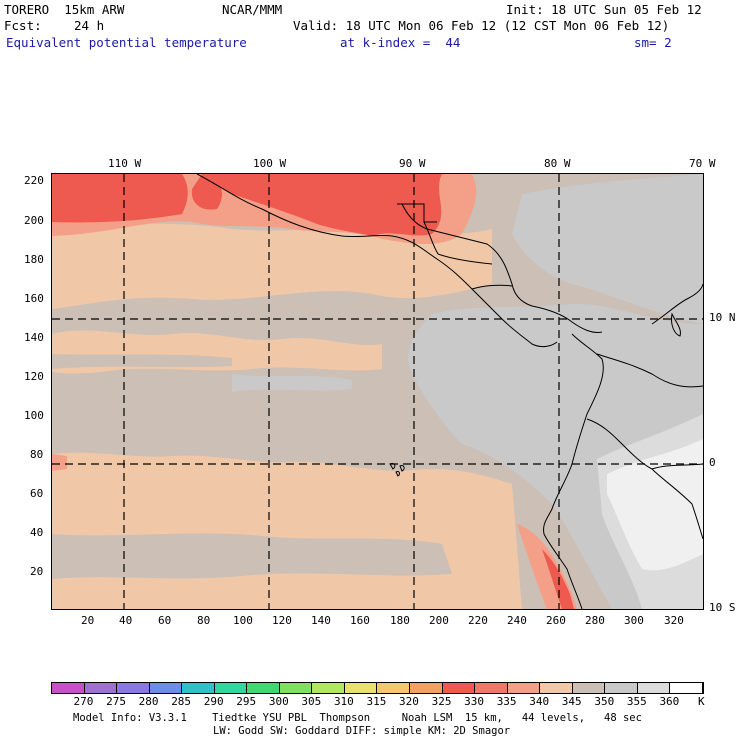 The height and width of the screenshot is (740, 740). I want to click on x-tick: 320, so click(674, 620).